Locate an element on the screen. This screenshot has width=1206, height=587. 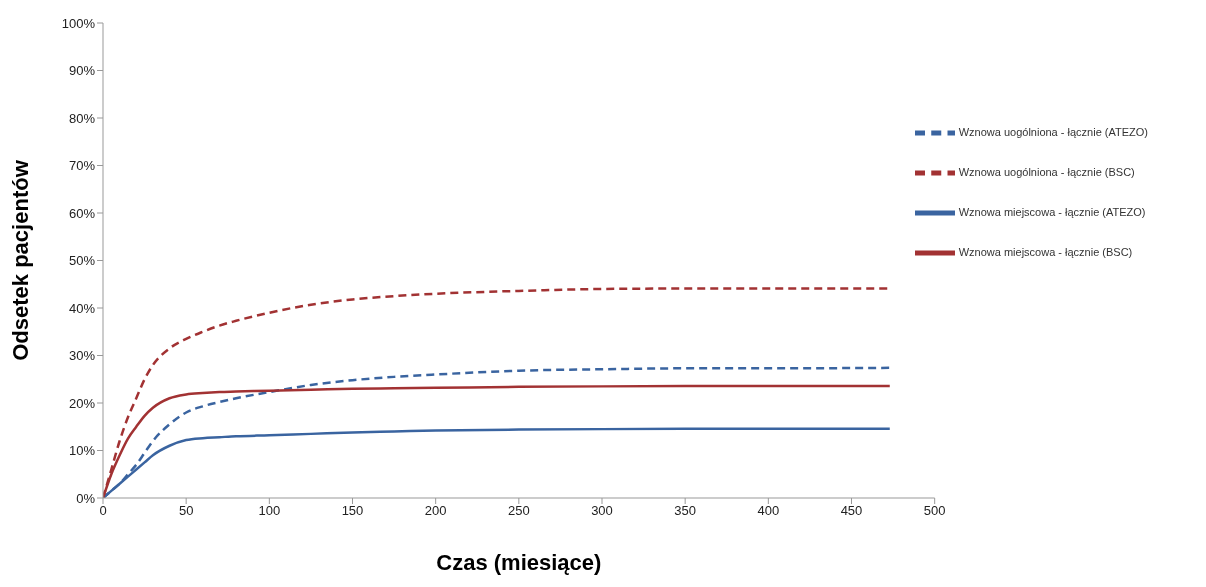
x-tick-label: 150 is located at coordinates (352, 511).